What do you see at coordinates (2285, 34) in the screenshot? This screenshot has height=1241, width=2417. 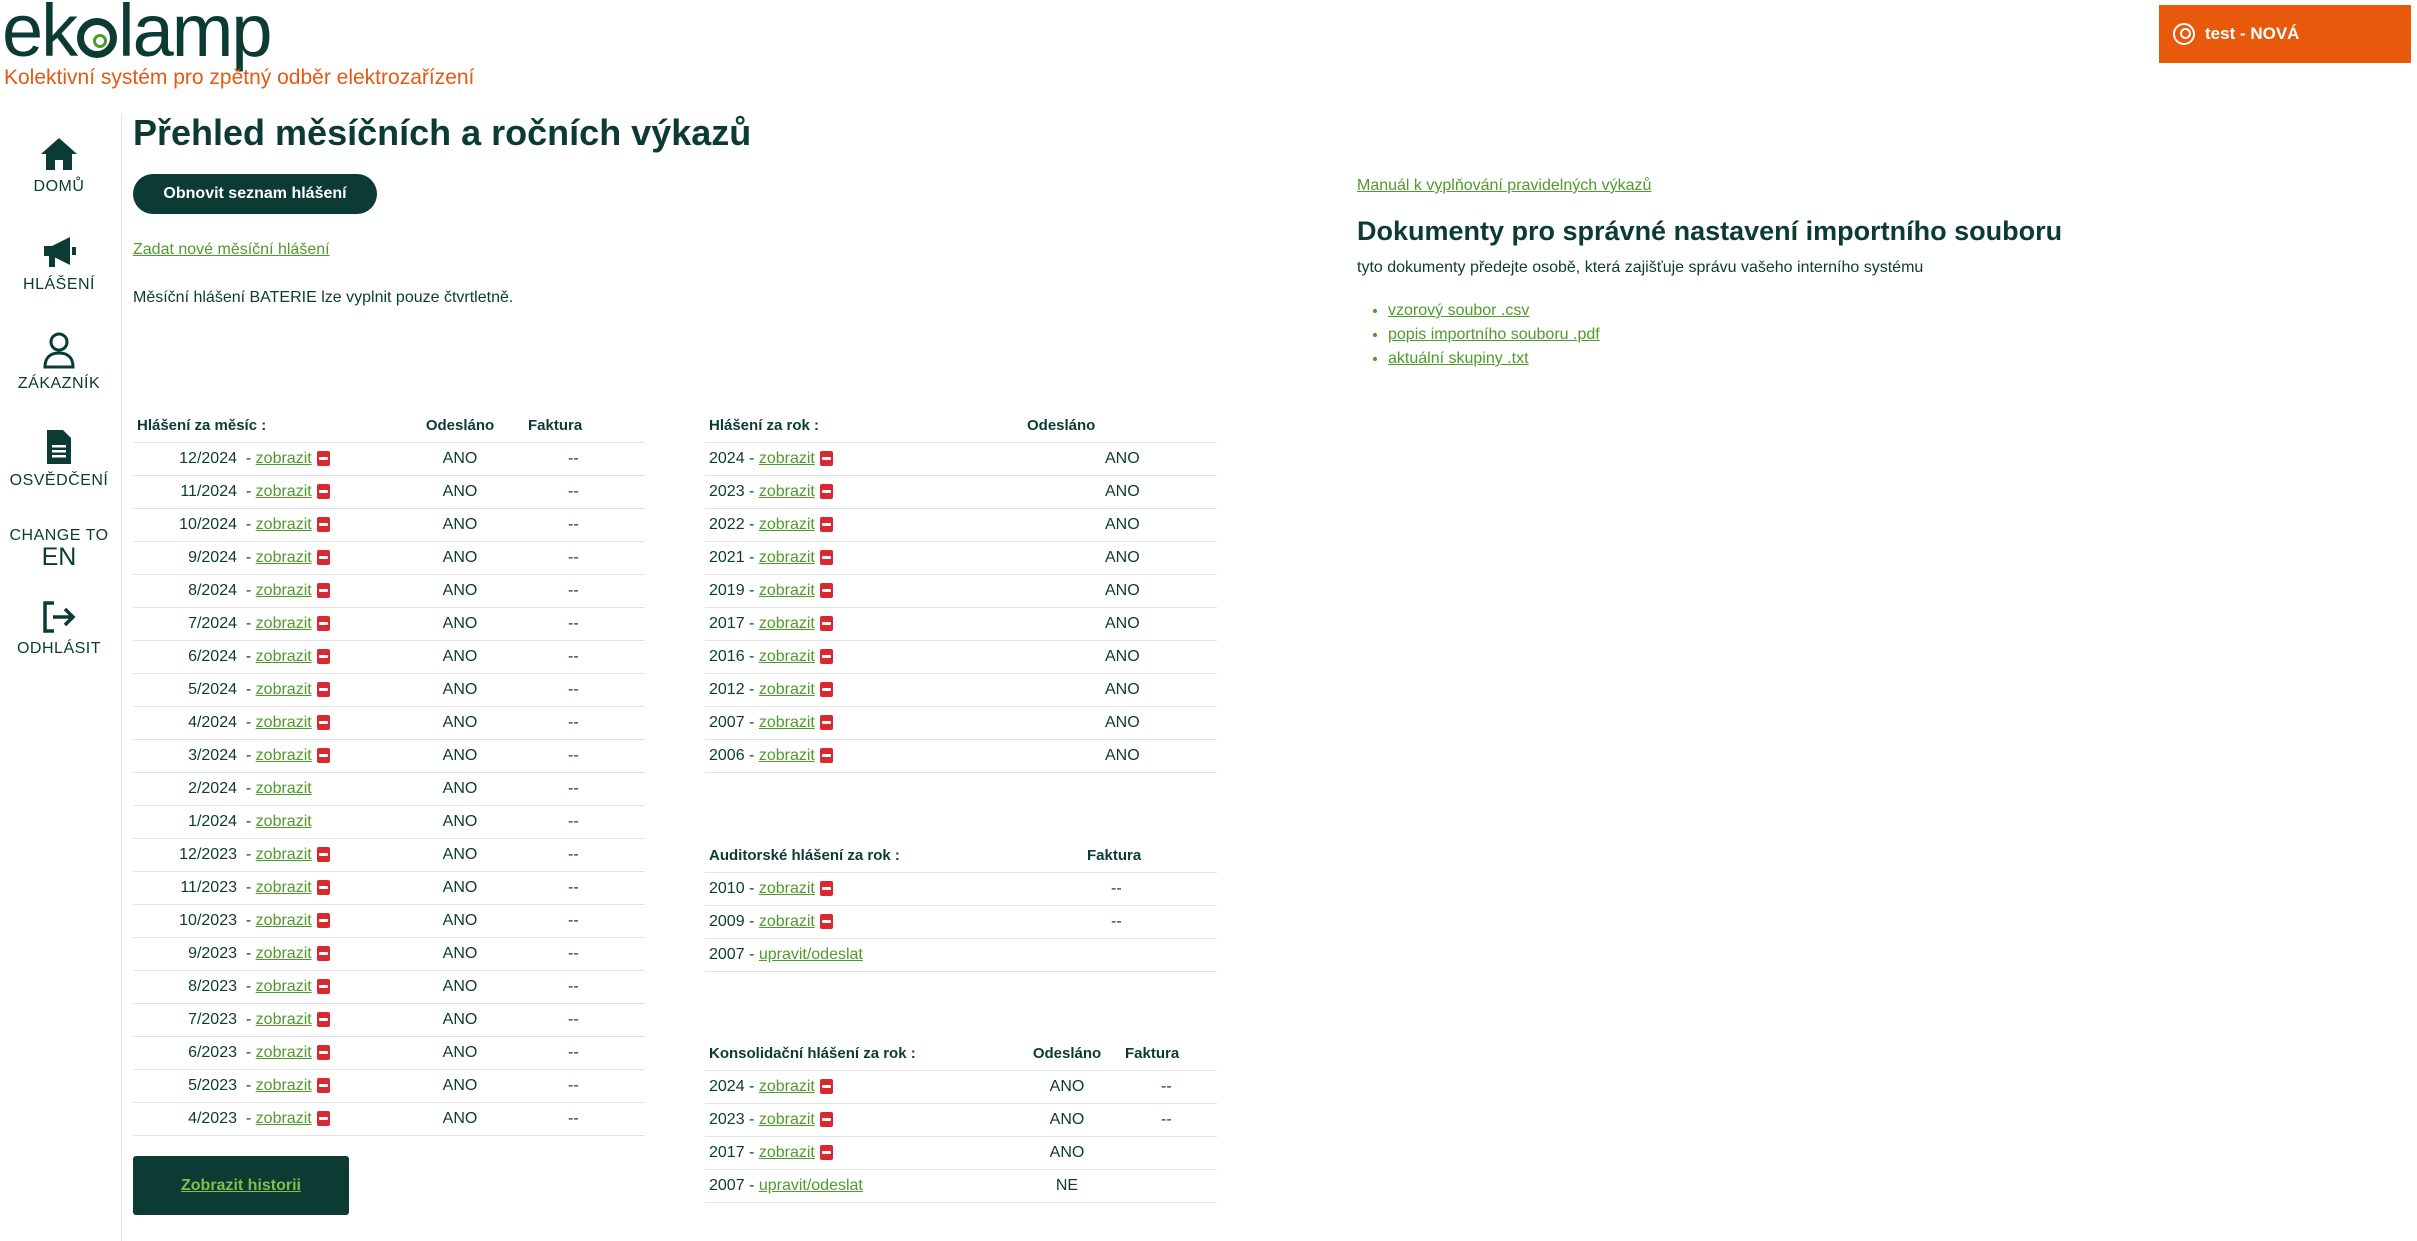 I see `user-menu-button: test - NOVÁ` at bounding box center [2285, 34].